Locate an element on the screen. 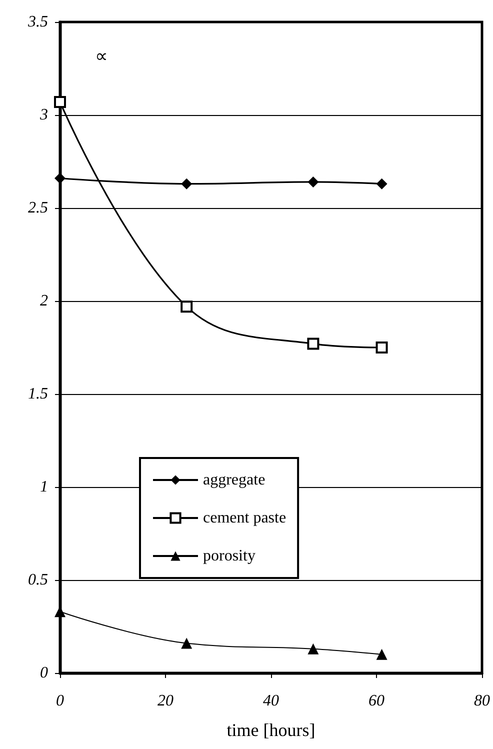  y-tick-label: 3.5 is located at coordinates (37, 22).